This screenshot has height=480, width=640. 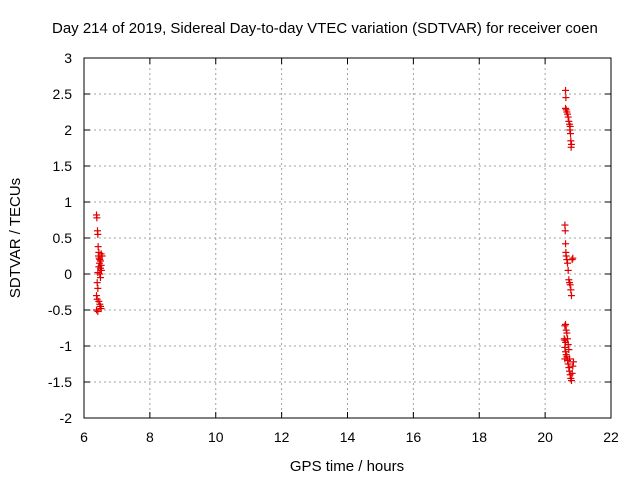 What do you see at coordinates (216, 437) in the screenshot?
I see `x-tick-label: 10` at bounding box center [216, 437].